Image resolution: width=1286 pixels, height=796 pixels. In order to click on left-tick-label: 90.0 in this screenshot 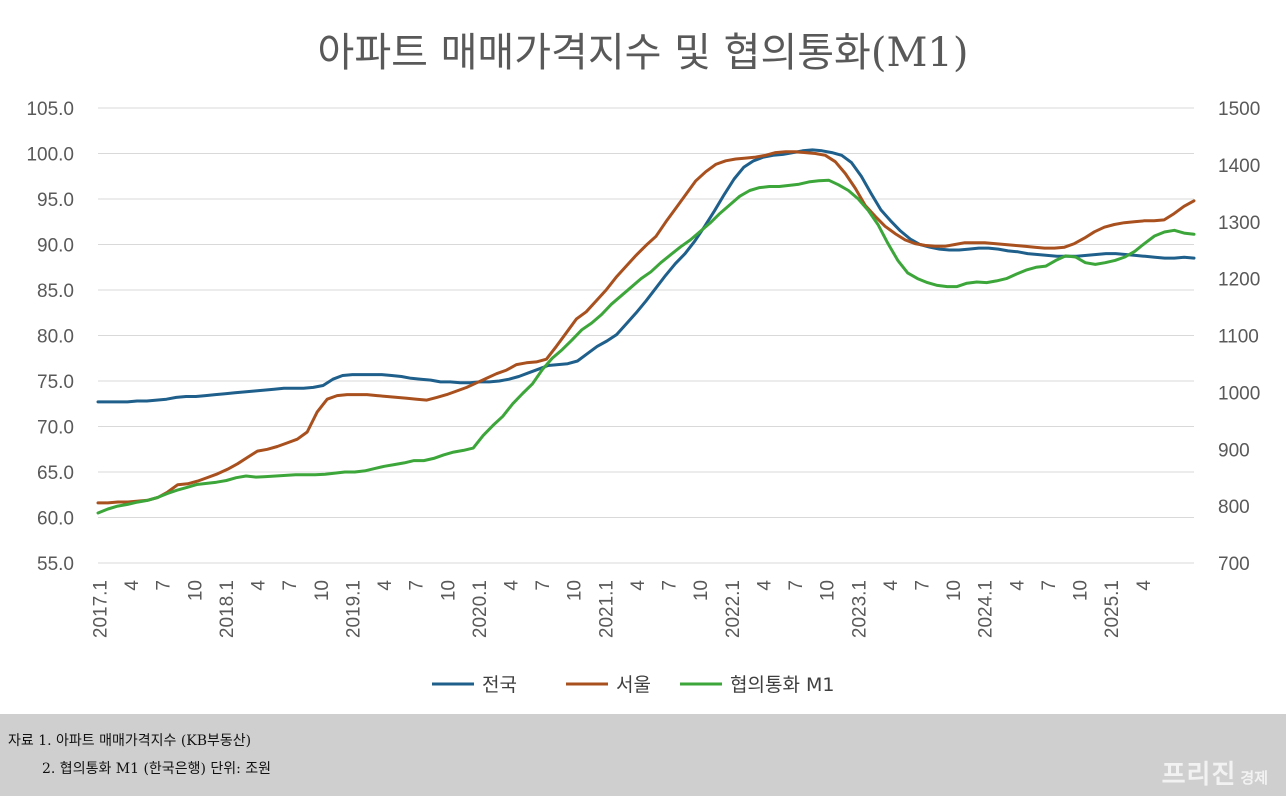, I will do `click(55, 246)`.